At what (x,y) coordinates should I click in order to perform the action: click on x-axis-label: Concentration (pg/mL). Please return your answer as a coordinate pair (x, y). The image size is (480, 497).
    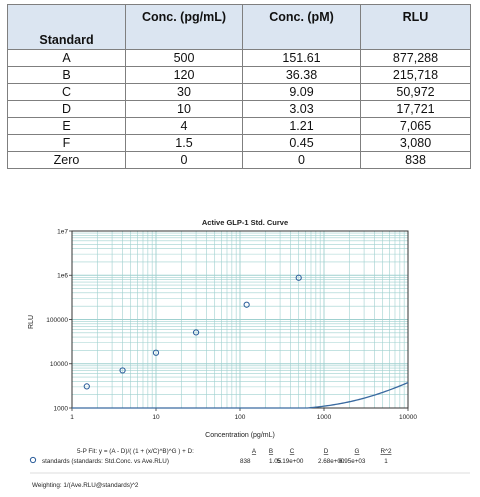
    Looking at the image, I should click on (240, 435).